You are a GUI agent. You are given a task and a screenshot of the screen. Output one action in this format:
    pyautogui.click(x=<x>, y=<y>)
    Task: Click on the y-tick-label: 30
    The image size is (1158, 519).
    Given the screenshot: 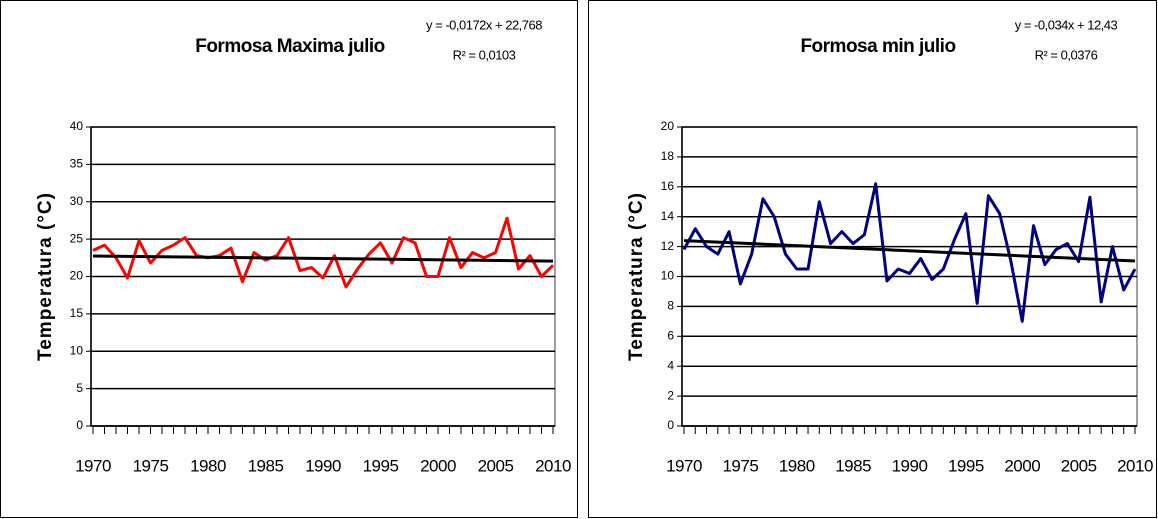 What is the action you would take?
    pyautogui.click(x=77, y=201)
    